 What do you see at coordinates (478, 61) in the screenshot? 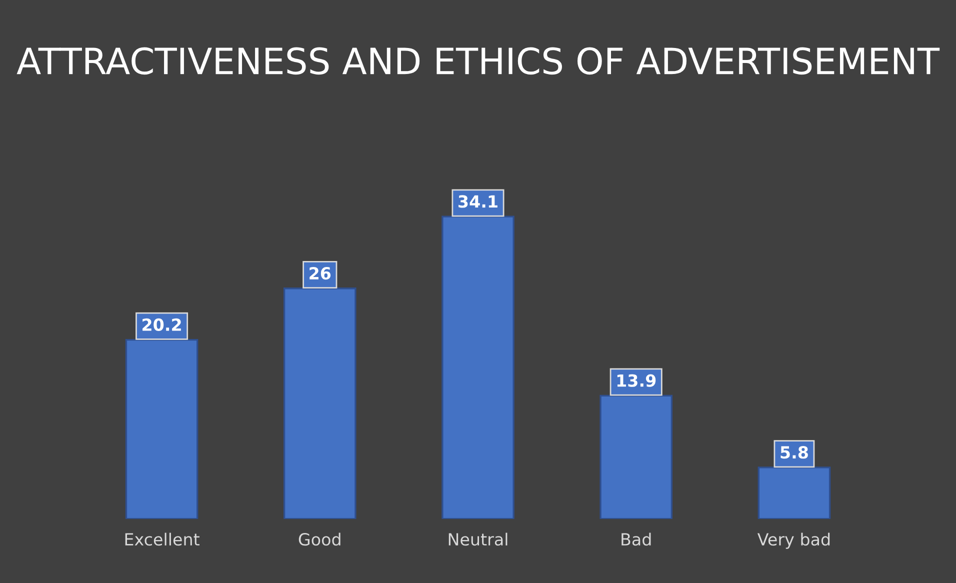
I see `chart-title: ATTRACTIVENESS AND ETHICS OF ADVERTISEMENT` at bounding box center [478, 61].